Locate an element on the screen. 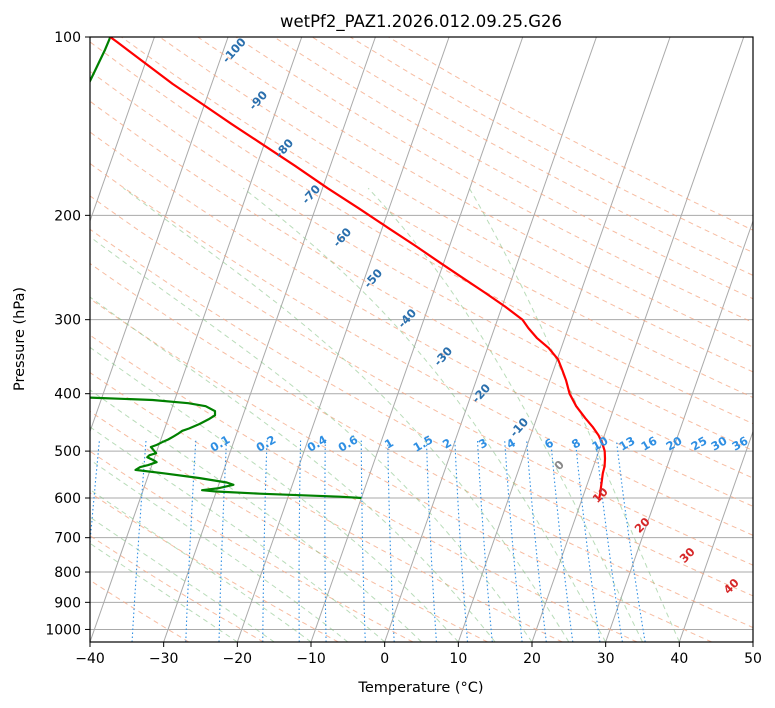  y-axis-ticks: 100 200 300 400 500 600 700 800 900 1000 is located at coordinates (67, 334).